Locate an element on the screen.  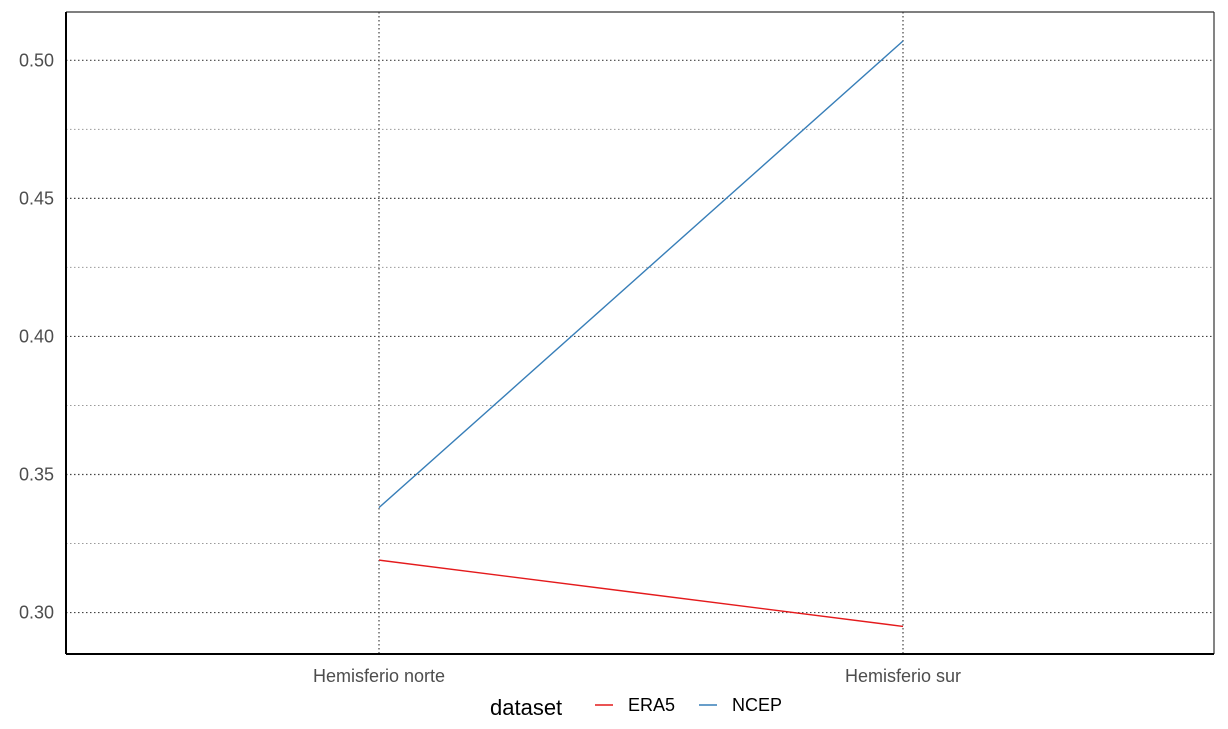
y-tick-label: 0.30 is located at coordinates (36, 613).